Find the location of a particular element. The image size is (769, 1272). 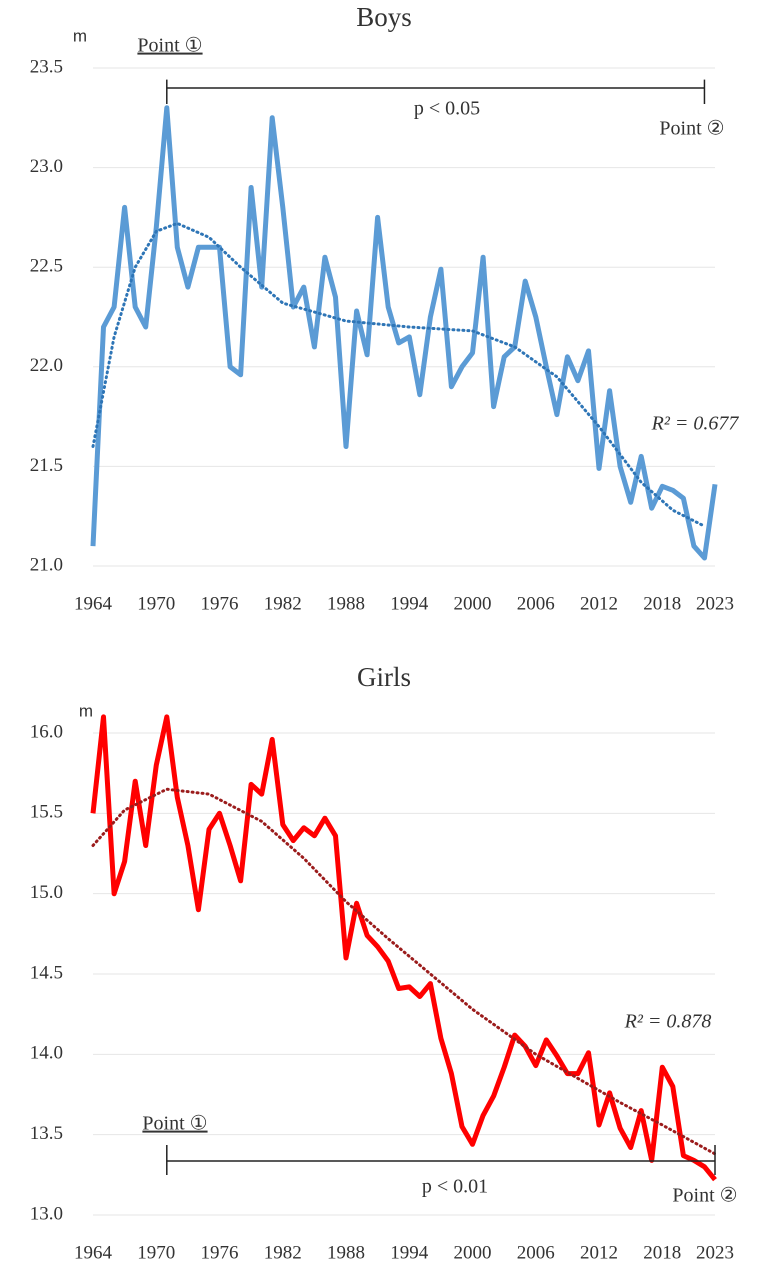

chart-title: Boys is located at coordinates (384, 17).